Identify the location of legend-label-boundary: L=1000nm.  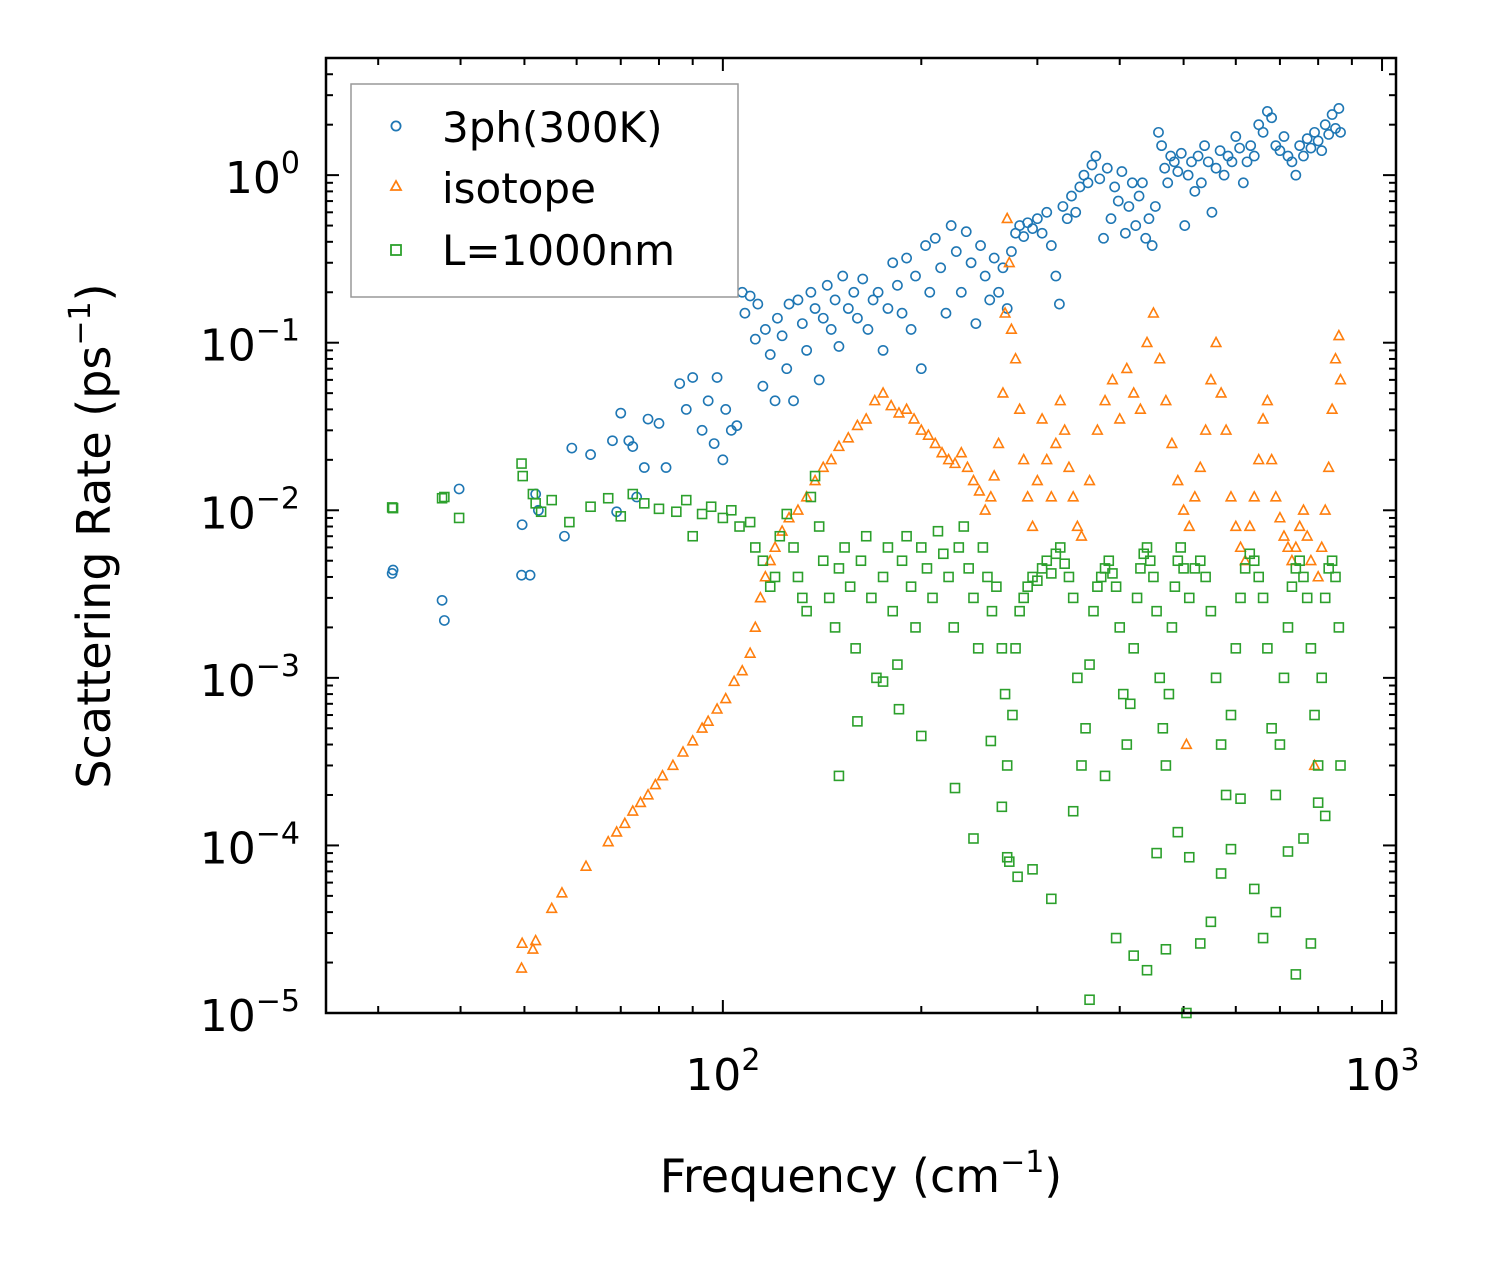
(558, 250).